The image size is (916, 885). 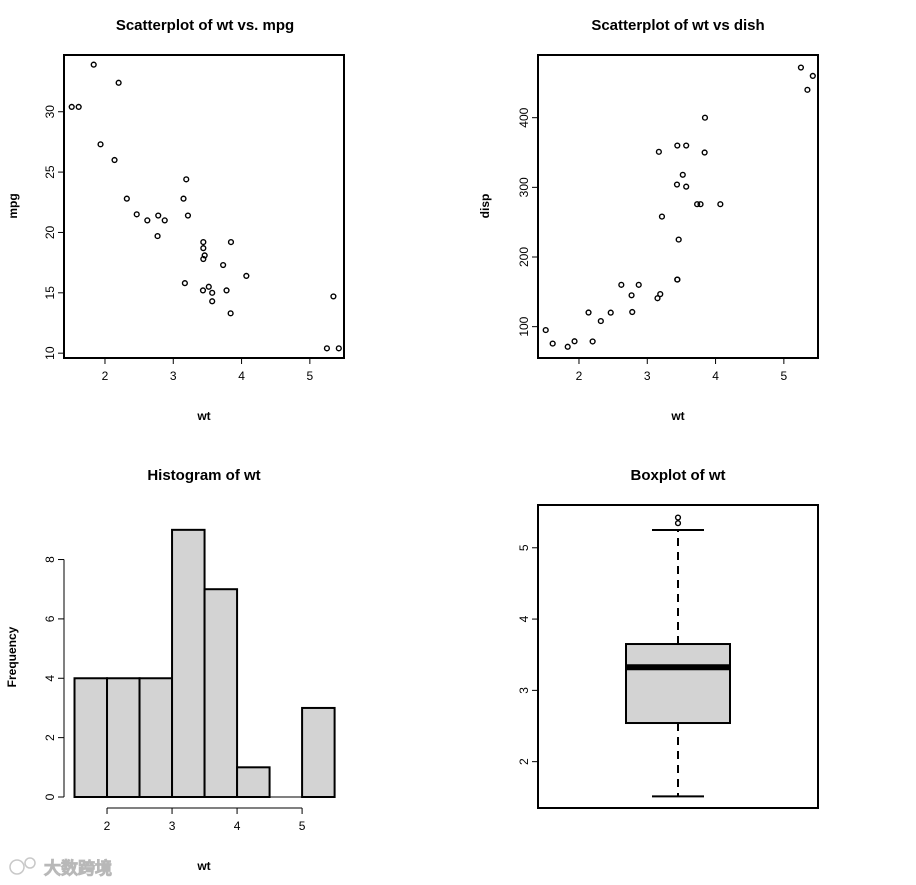 What do you see at coordinates (12, 656) in the screenshot?
I see `y-axis-label: Frequency` at bounding box center [12, 656].